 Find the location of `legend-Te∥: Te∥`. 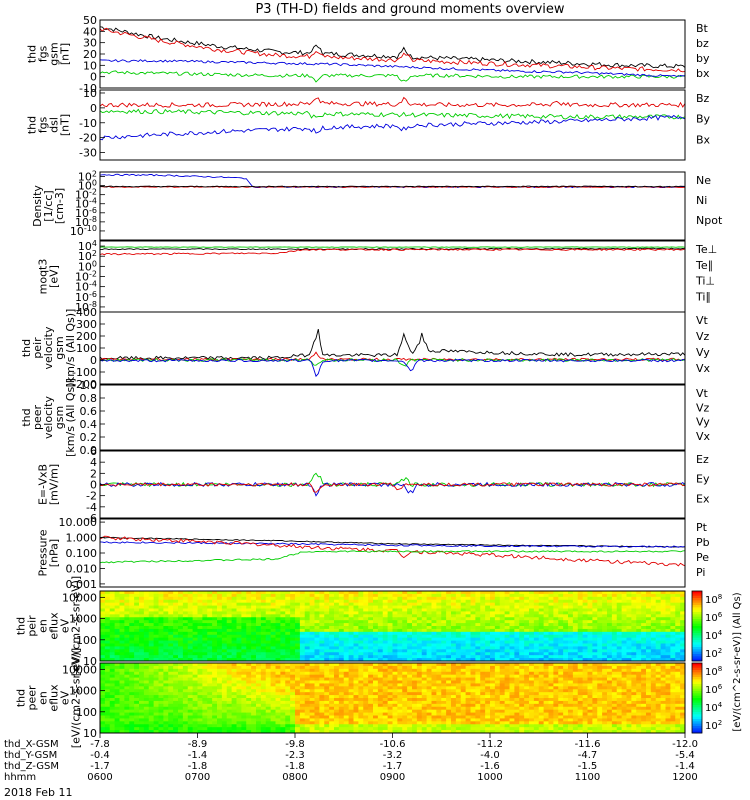

legend-Te∥: Te∥ is located at coordinates (704, 265).